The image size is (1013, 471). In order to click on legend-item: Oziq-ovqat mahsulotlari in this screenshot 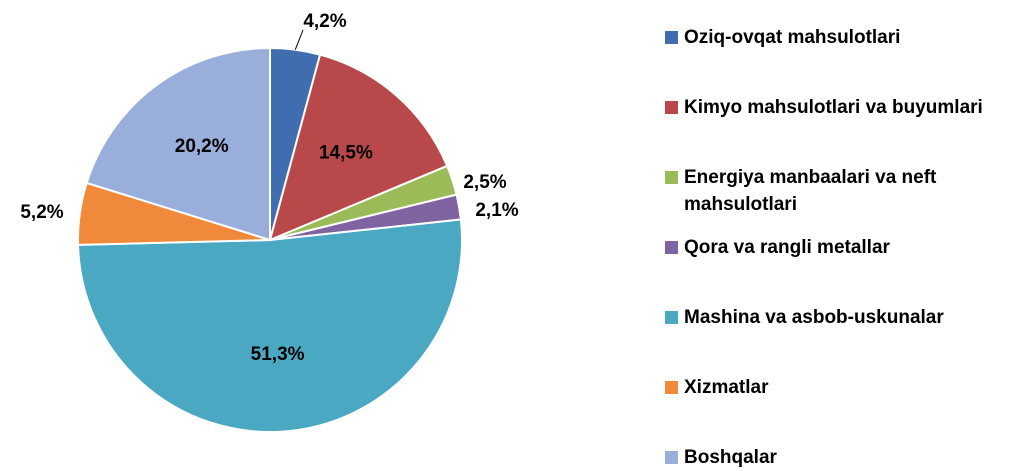, I will do `click(837, 37)`.